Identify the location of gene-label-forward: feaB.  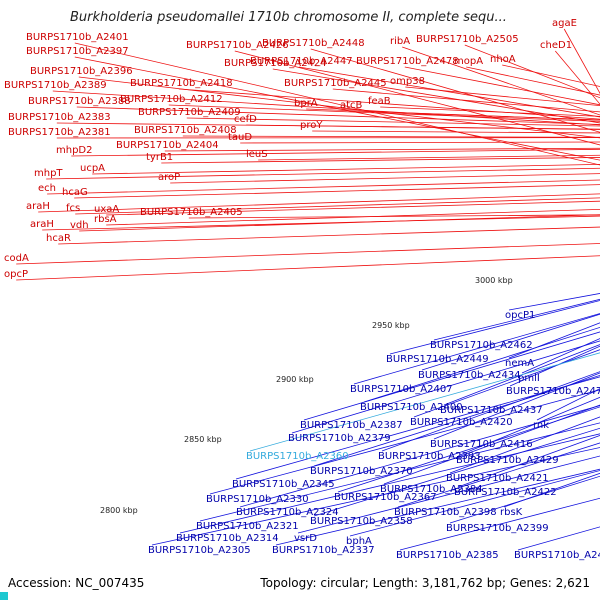
(379, 101).